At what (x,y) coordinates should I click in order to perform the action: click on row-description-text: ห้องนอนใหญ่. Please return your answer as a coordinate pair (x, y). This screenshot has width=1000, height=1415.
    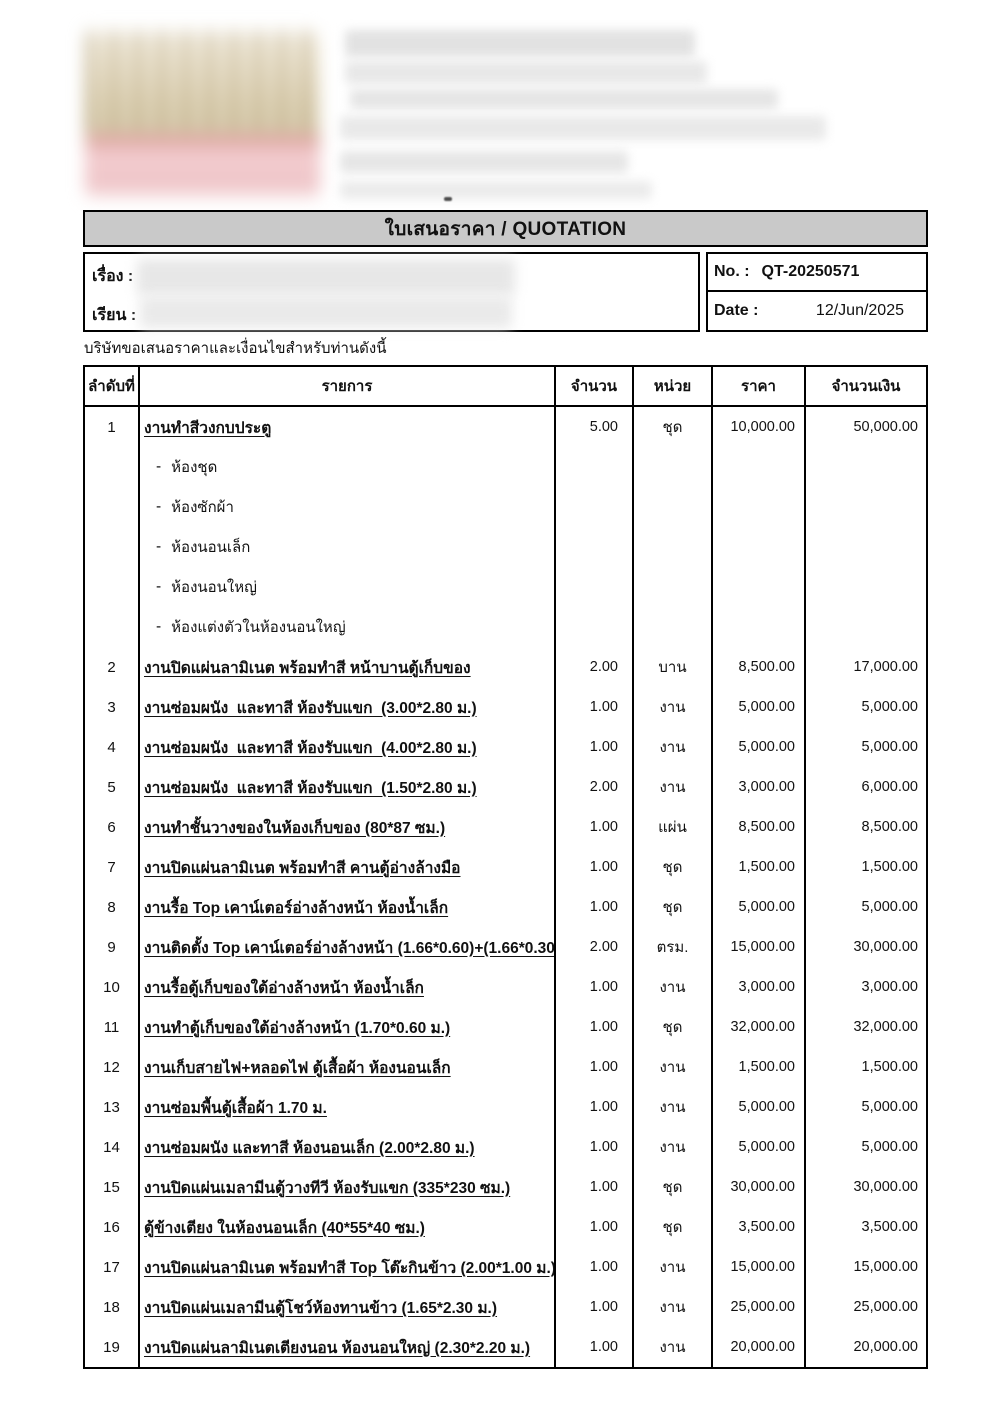
    Looking at the image, I should click on (214, 587).